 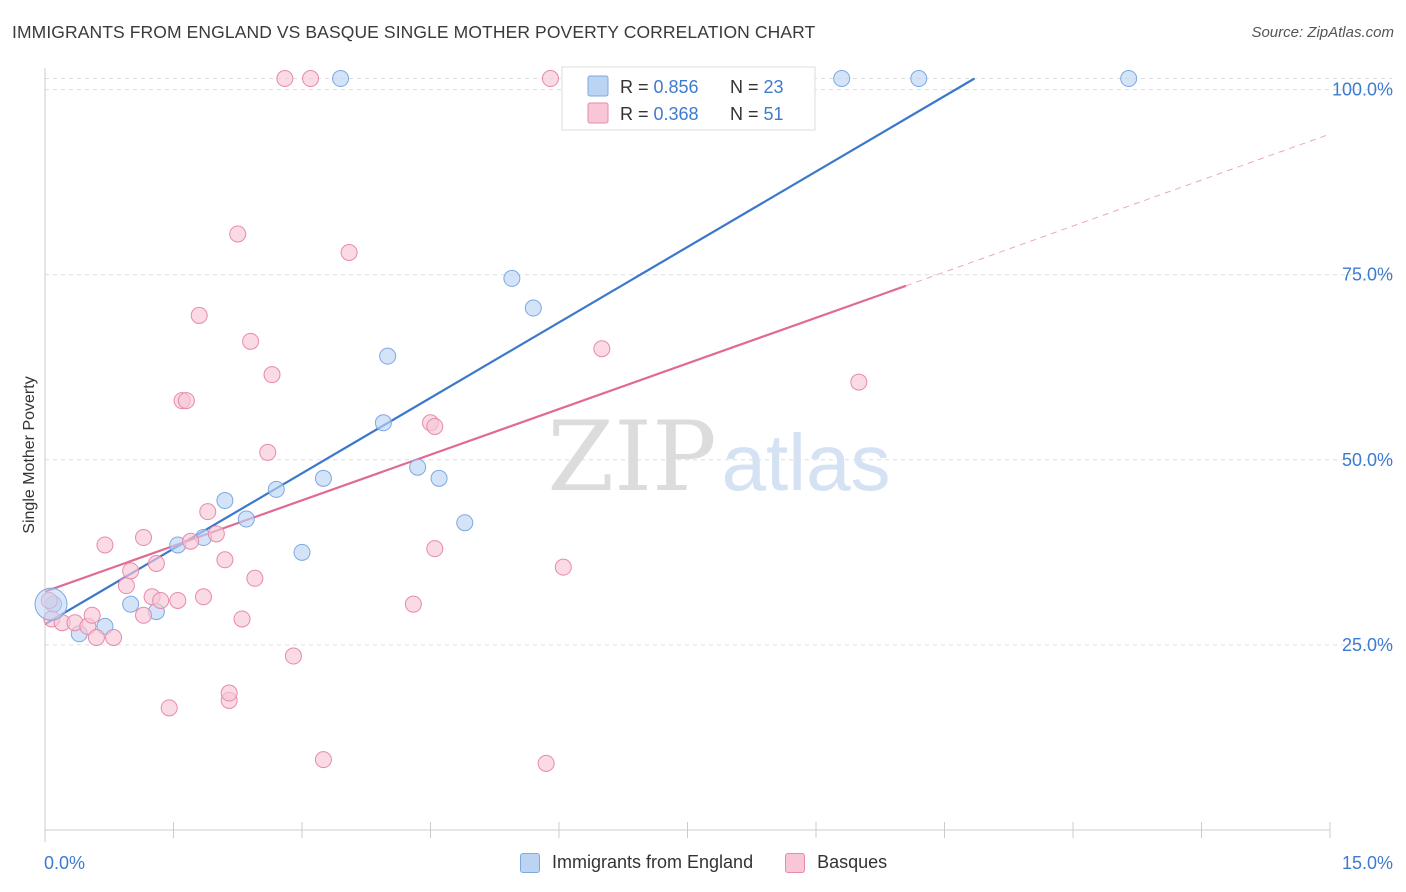 I want to click on watermark-zip: ZIP, so click(x=631, y=457).